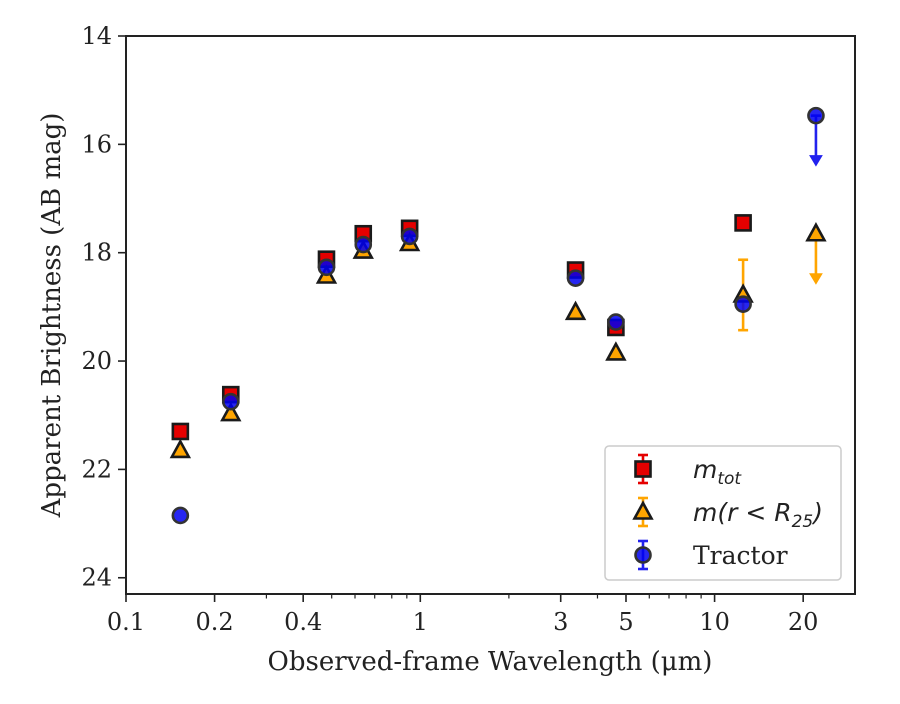 Image resolution: width=900 pixels, height=704 pixels. Describe the element at coordinates (490, 662) in the screenshot. I see `x-axis-label: Observed-frame Wavelength (μm)` at that location.